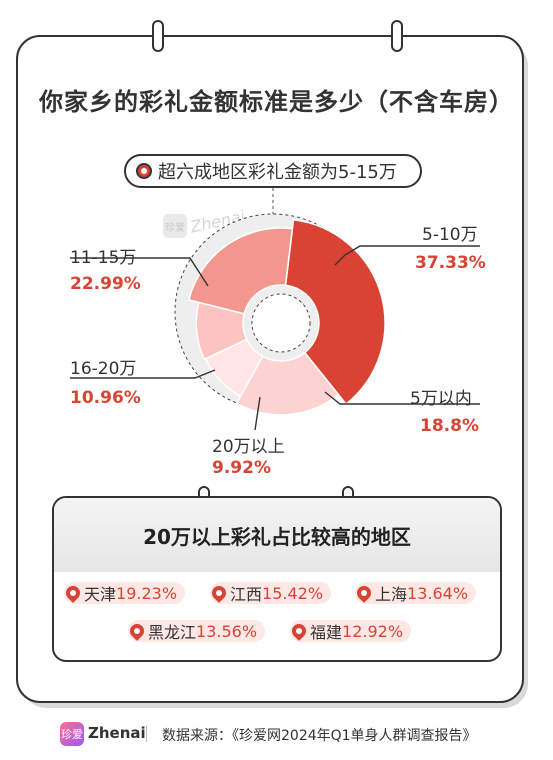 This screenshot has width=553, height=760. Describe the element at coordinates (117, 733) in the screenshot. I see `brand-name: Zhenai` at that location.